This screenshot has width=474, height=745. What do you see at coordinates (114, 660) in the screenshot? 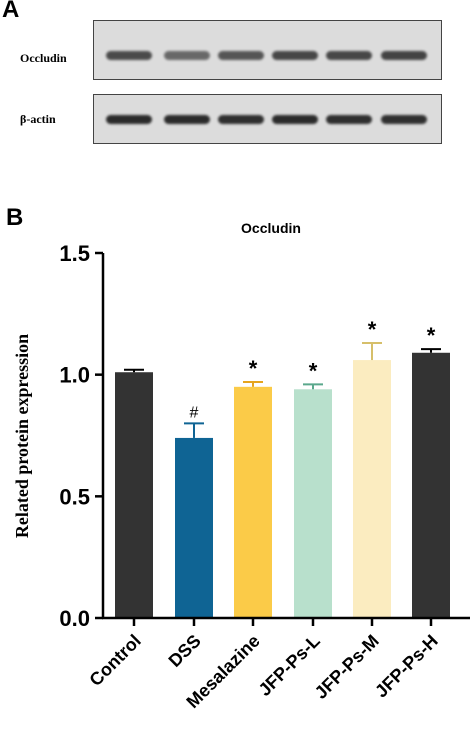
I see `x-tick-label: Control` at bounding box center [114, 660].